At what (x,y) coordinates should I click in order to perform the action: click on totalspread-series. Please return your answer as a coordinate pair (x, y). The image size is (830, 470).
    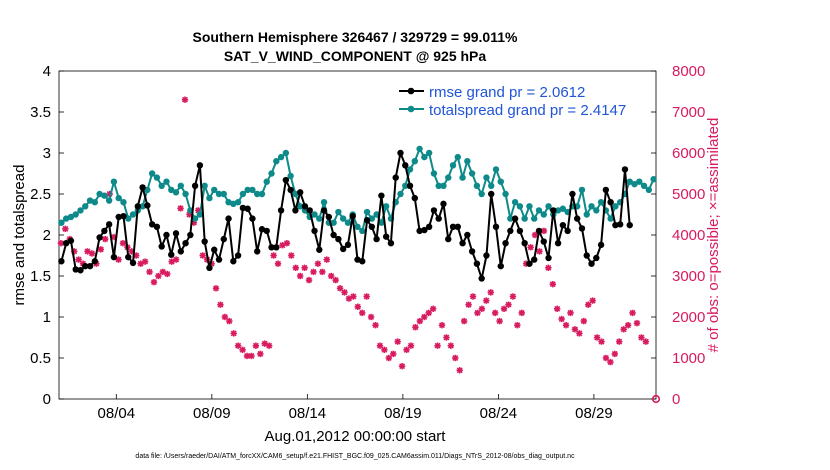
    Looking at the image, I should click on (357, 190).